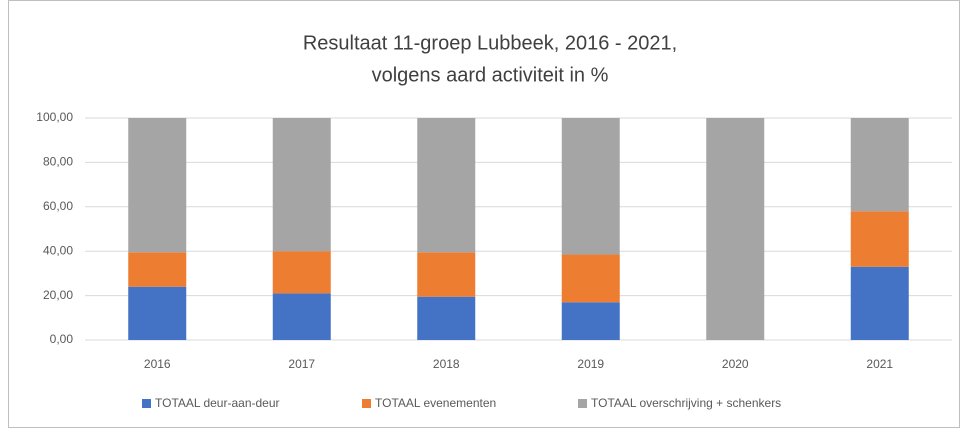 The image size is (961, 429). I want to click on legend-label: TOTAAL deur-aan-deur, so click(217, 403).